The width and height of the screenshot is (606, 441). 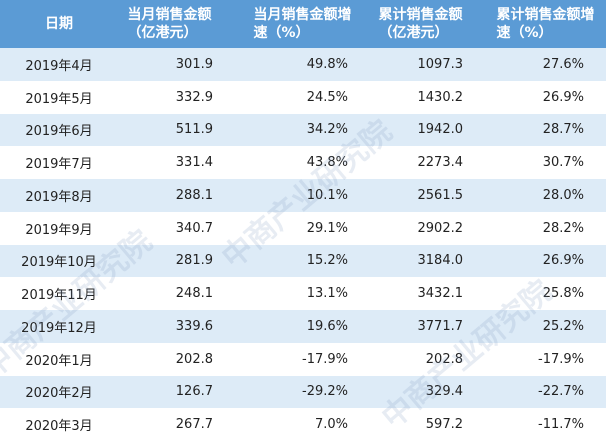 What do you see at coordinates (440, 294) in the screenshot?
I see `value-cell: 3432.1` at bounding box center [440, 294].